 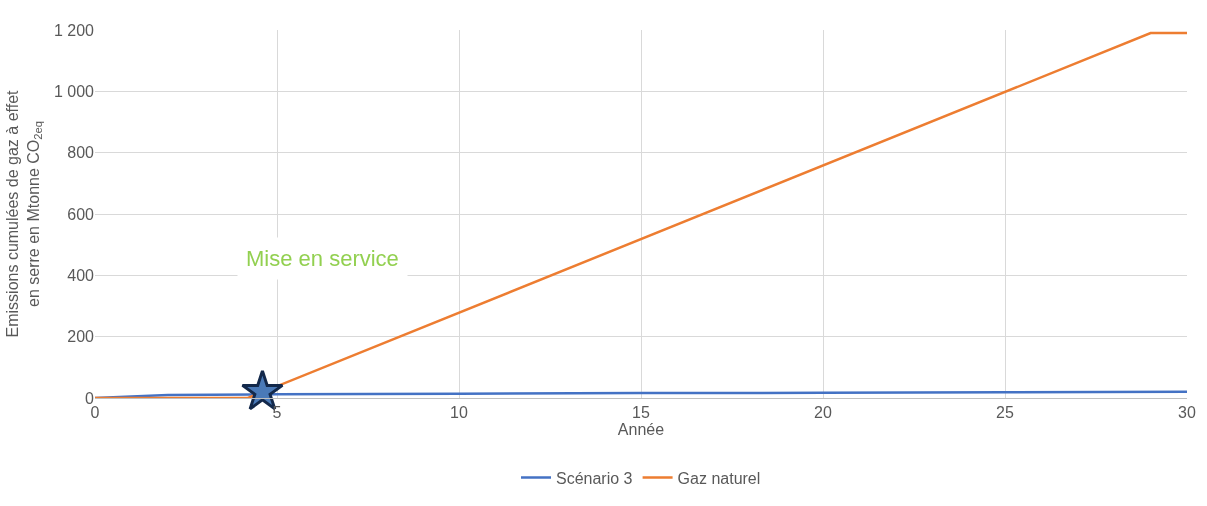 What do you see at coordinates (81, 337) in the screenshot?
I see `y-tick-label: 200` at bounding box center [81, 337].